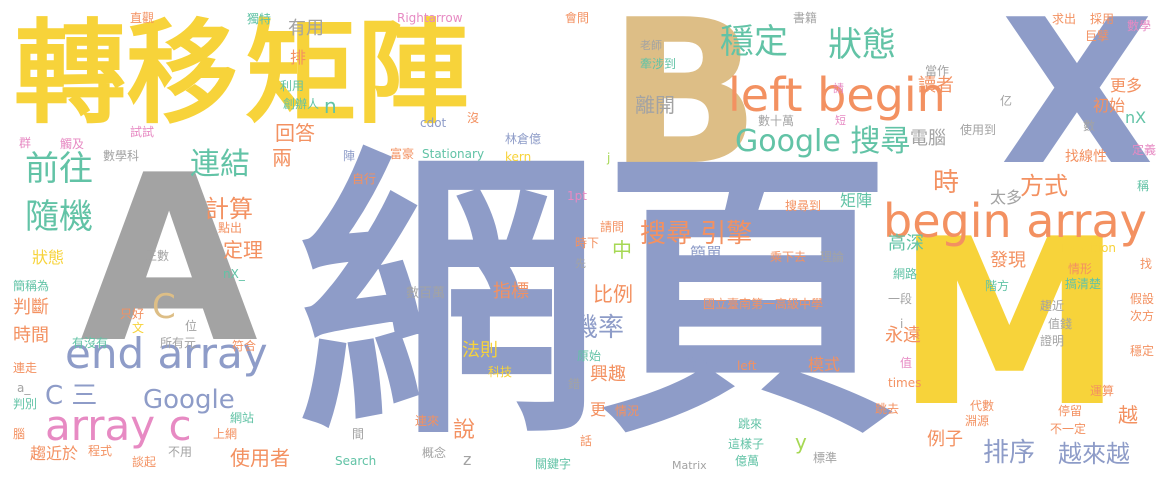 This screenshot has height=482, width=1175. I want to click on word-cloud-word: 簡稱為, so click(31, 286).